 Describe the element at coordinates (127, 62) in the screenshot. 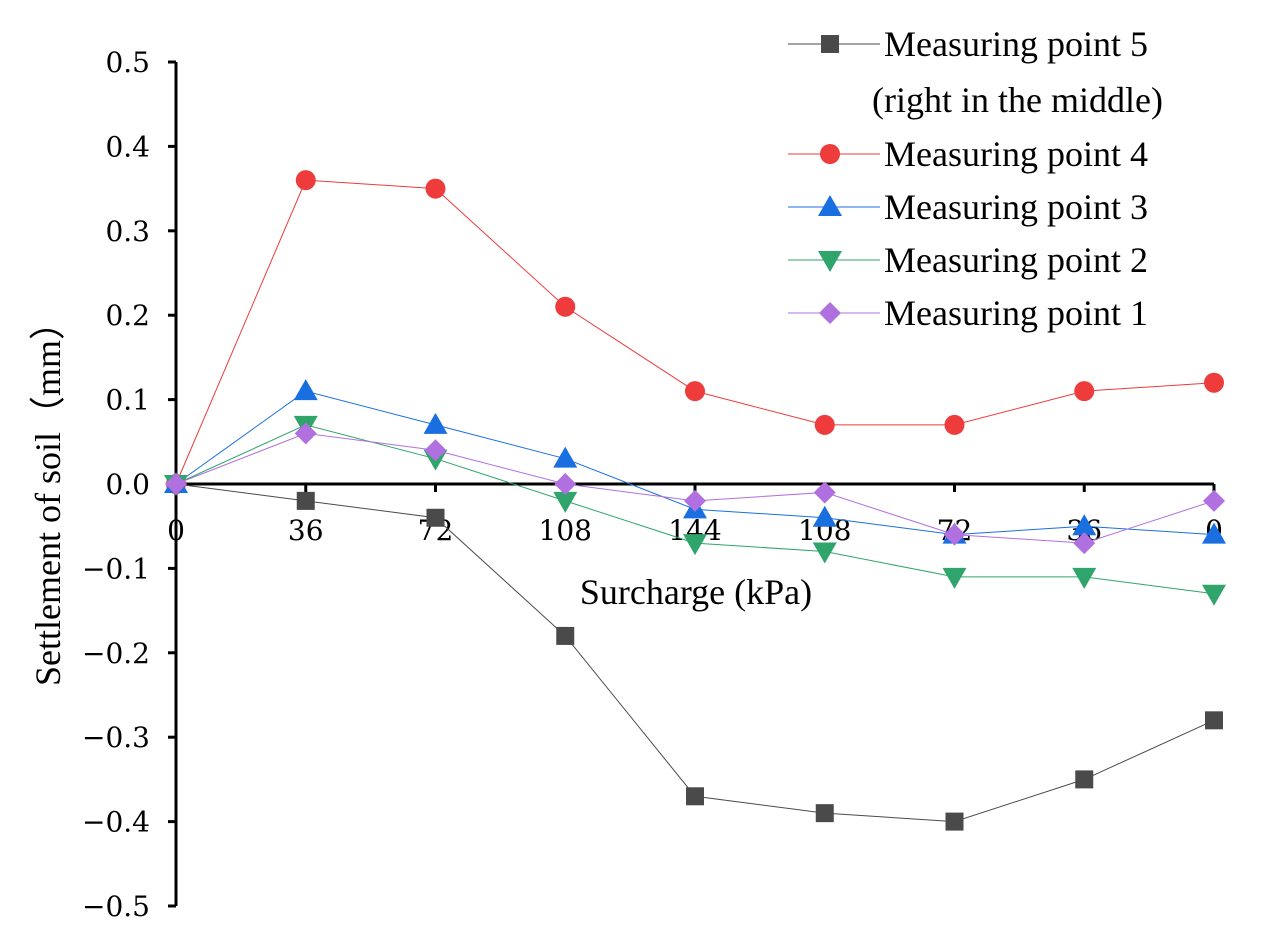

I see `y-tick-label: 0.5` at that location.